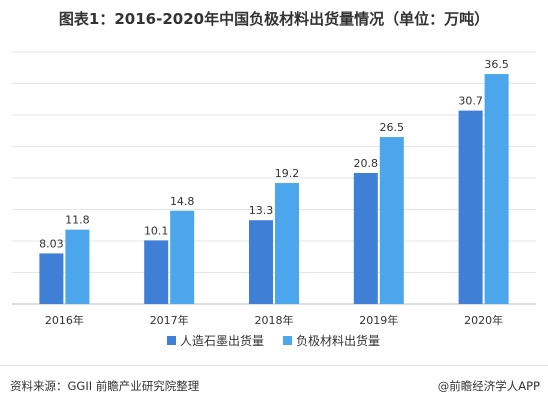 This screenshot has width=548, height=404. Describe the element at coordinates (496, 64) in the screenshot. I see `data-label: 36.5` at that location.